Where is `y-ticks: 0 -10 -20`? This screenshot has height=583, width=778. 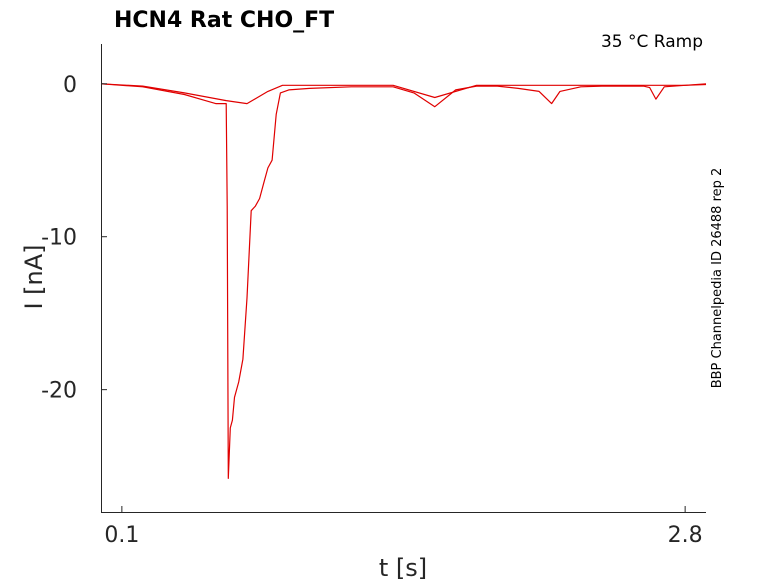 y-ticks: 0 -10 -20 is located at coordinates (74, 238).